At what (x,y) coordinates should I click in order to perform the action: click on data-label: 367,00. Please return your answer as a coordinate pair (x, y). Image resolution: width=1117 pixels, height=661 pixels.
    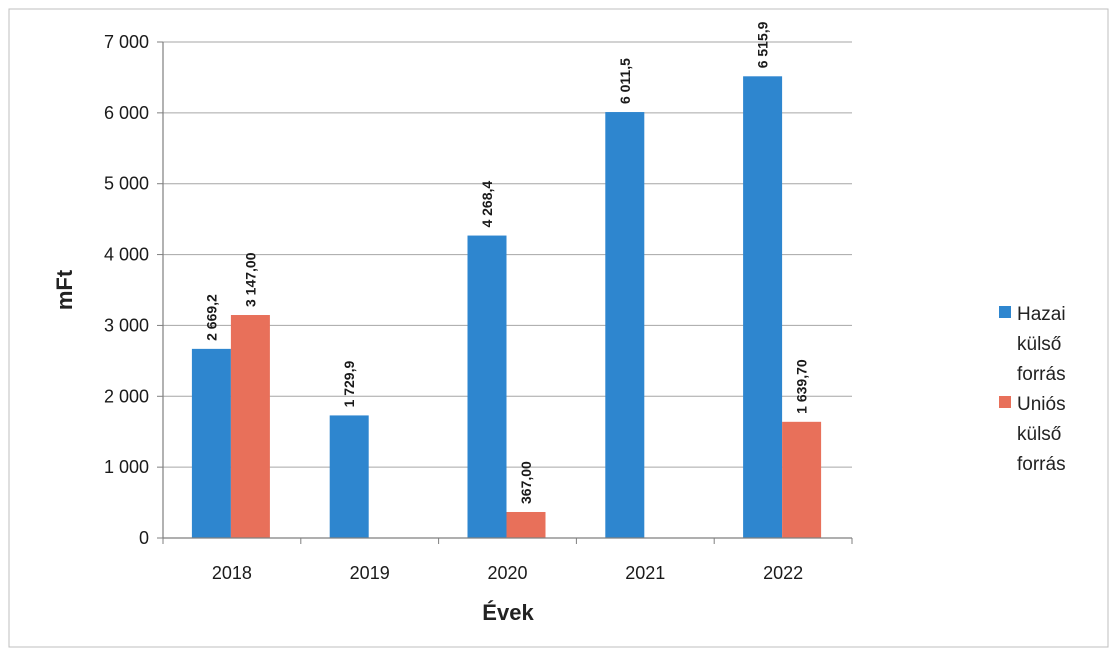
    Looking at the image, I should click on (526, 482).